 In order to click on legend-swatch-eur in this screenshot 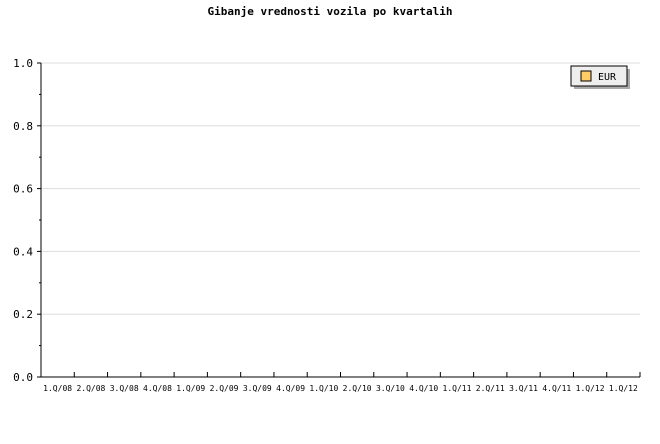, I will do `click(586, 76)`.